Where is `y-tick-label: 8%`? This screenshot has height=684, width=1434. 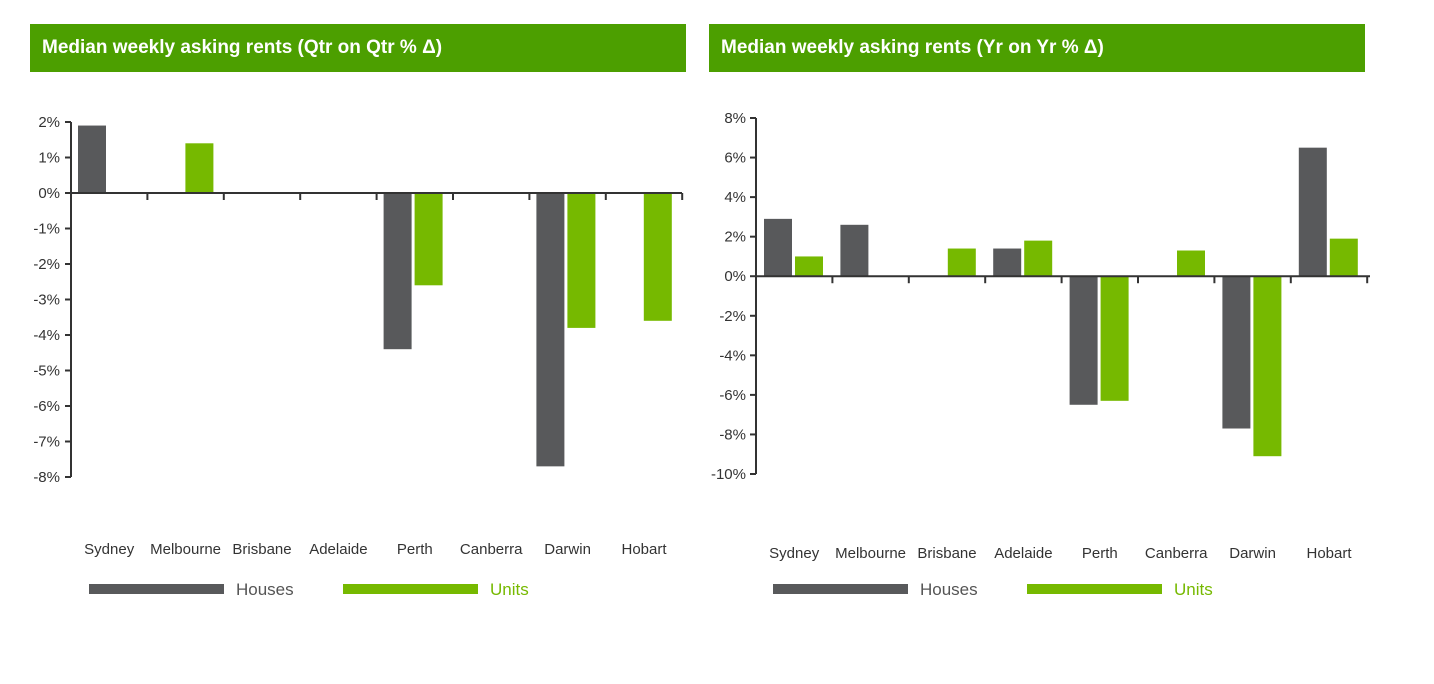 y-tick-label: 8% is located at coordinates (735, 118).